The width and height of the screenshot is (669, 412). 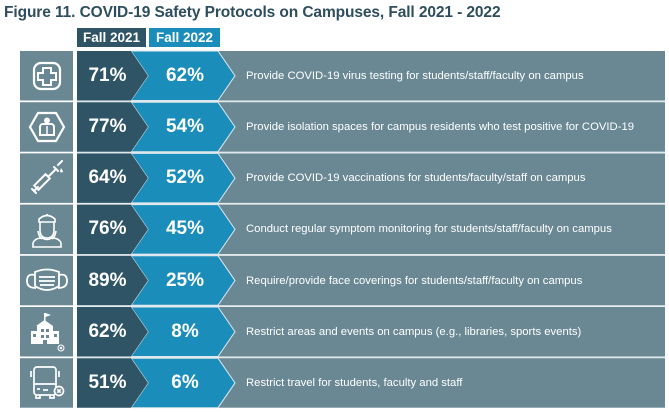 I want to click on isolation-person-icon, so click(x=46, y=127).